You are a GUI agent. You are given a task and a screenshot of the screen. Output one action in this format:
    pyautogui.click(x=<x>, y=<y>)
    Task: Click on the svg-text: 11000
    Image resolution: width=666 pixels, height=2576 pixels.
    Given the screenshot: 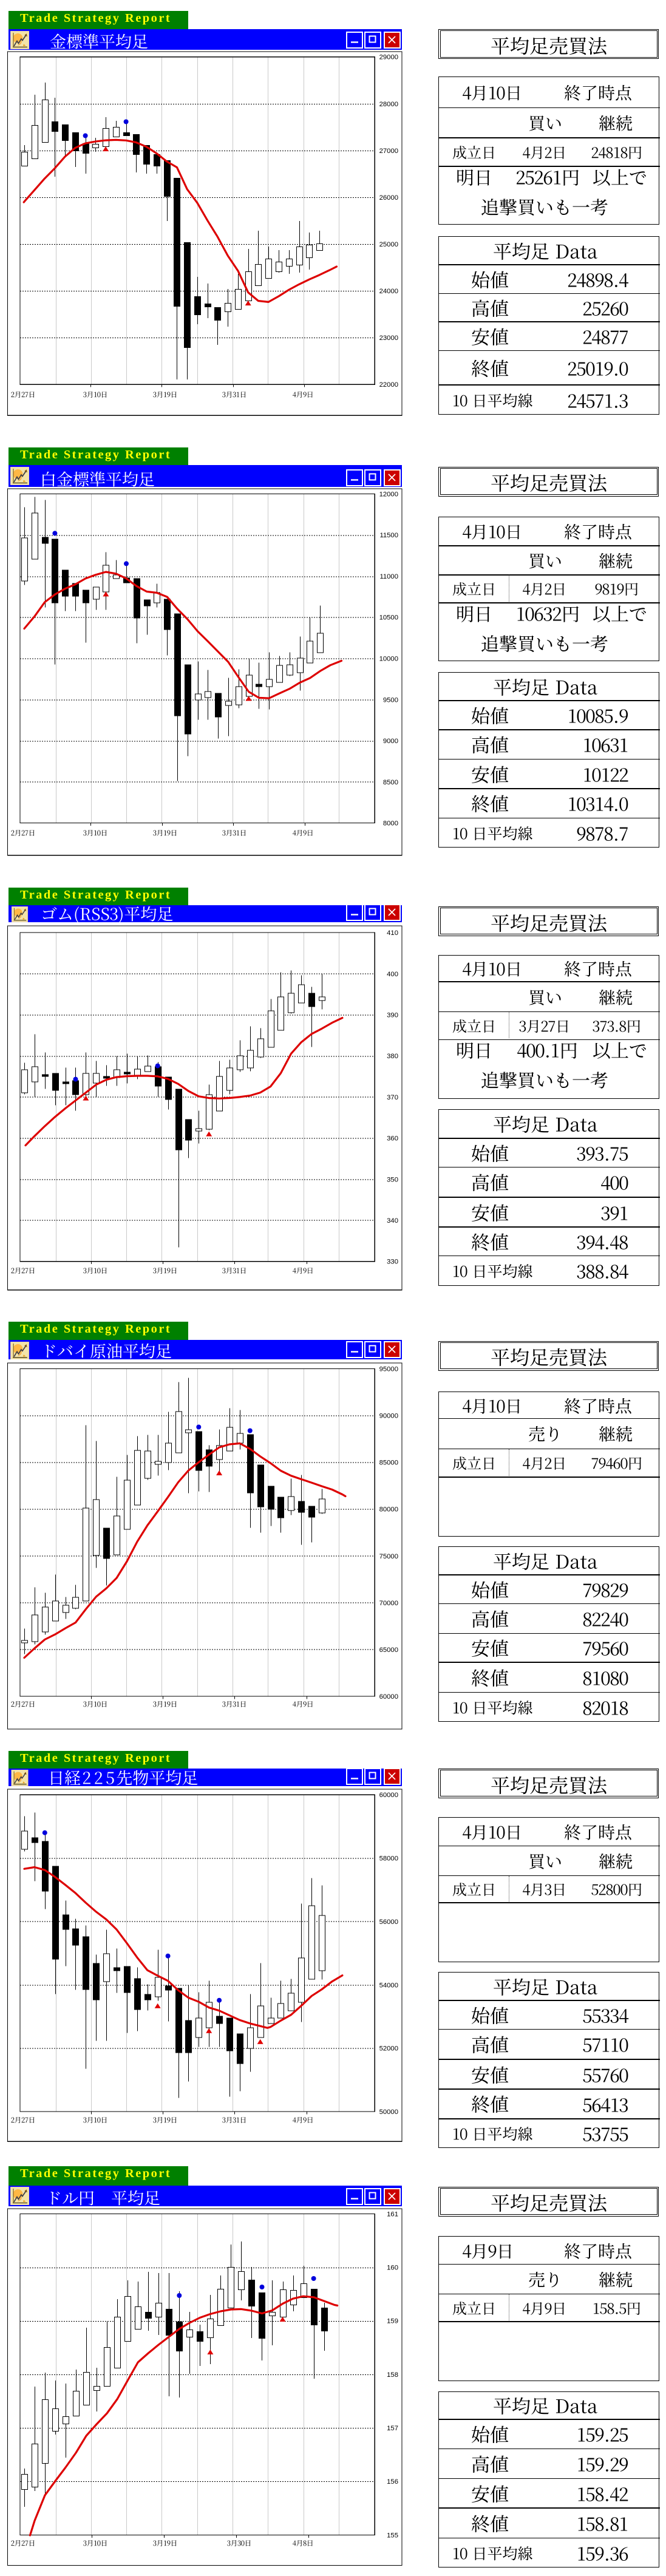 What is the action you would take?
    pyautogui.click(x=388, y=576)
    